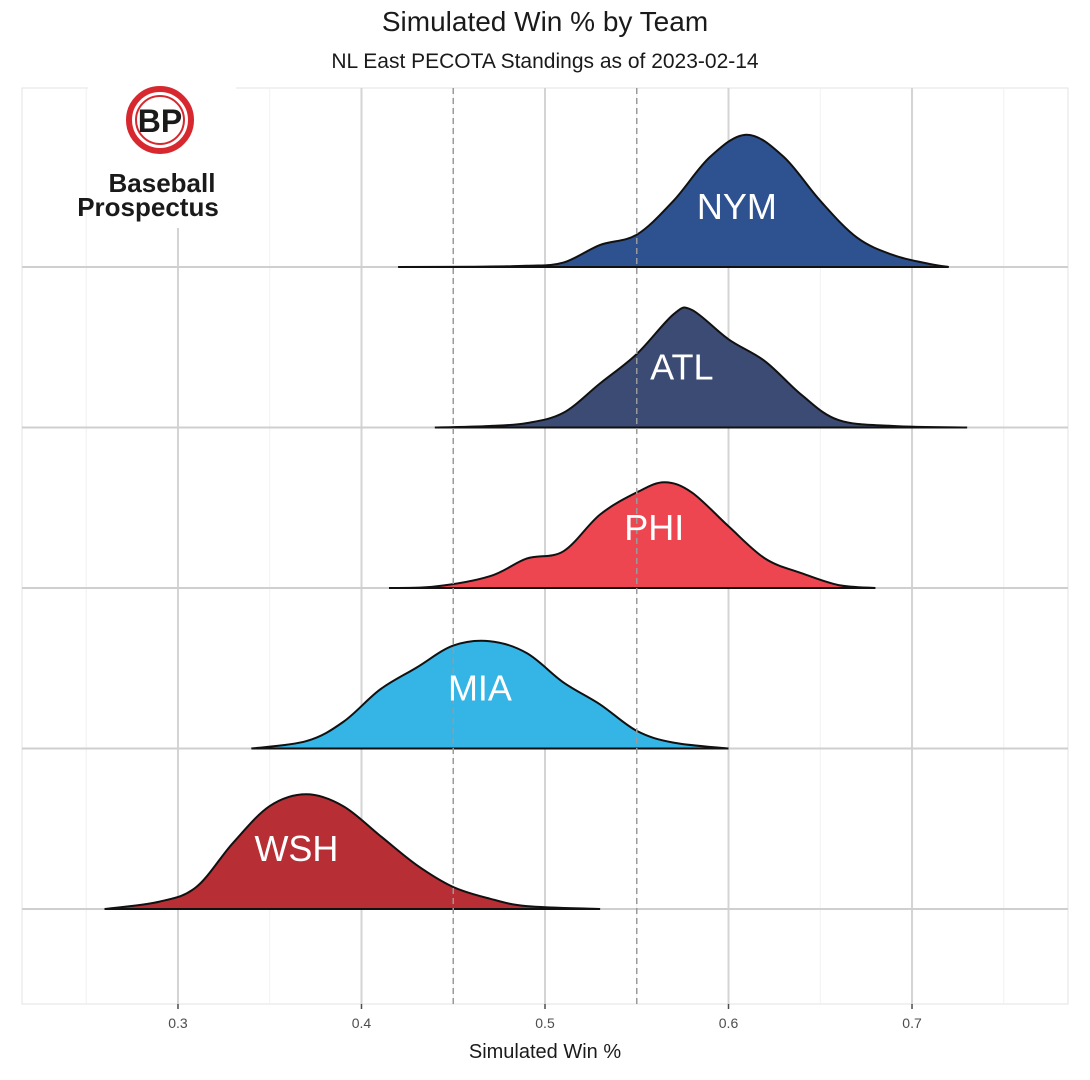  I want to click on reference-line-layer, so click(545, 546).